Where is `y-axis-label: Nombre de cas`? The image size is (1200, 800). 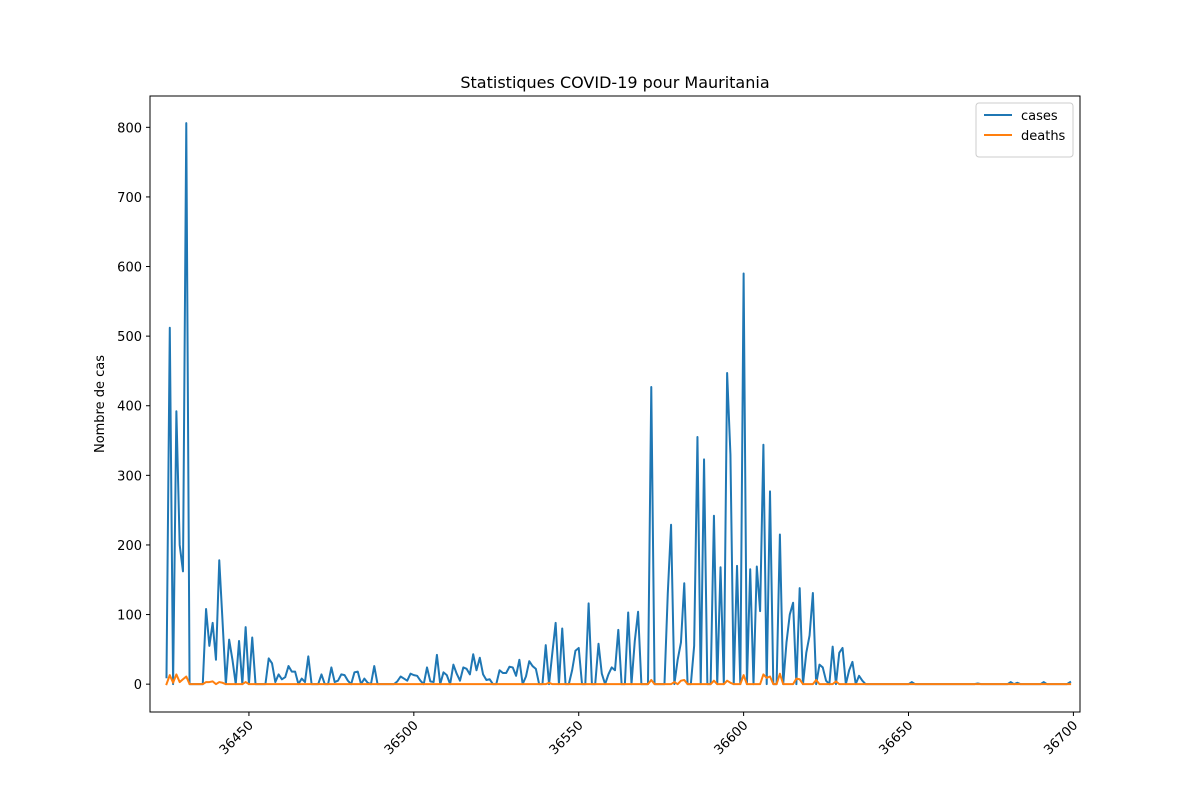 y-axis-label: Nombre de cas is located at coordinates (100, 404).